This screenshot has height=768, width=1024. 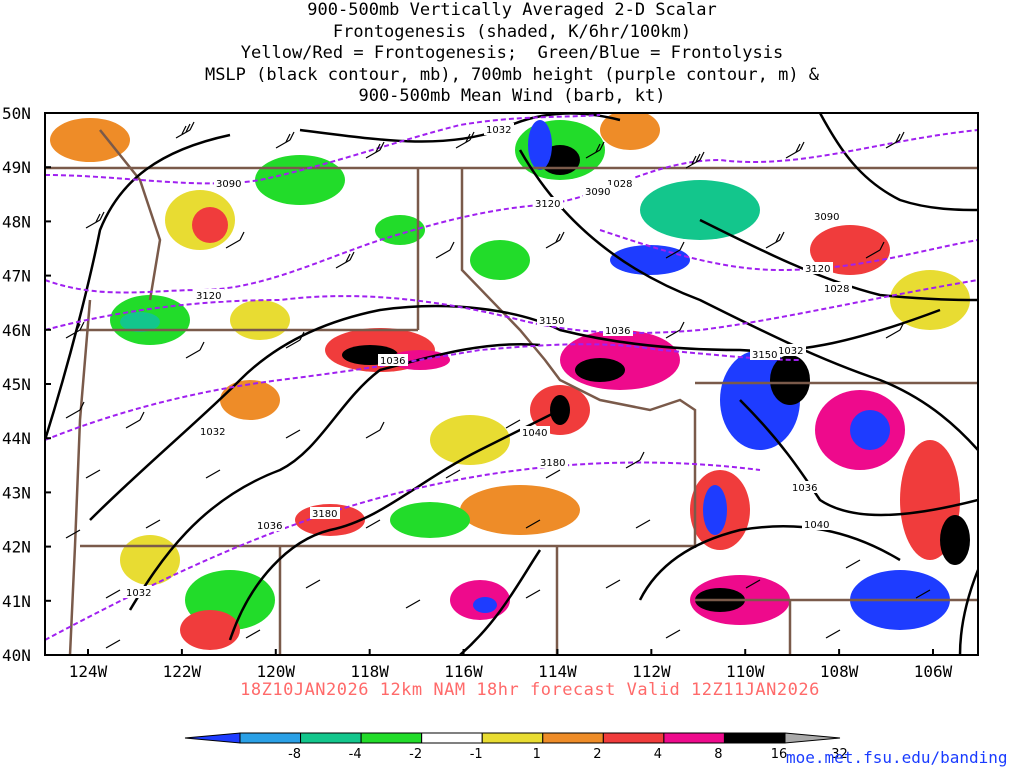 I want to click on colorbar-max-triangle, so click(x=812, y=738).